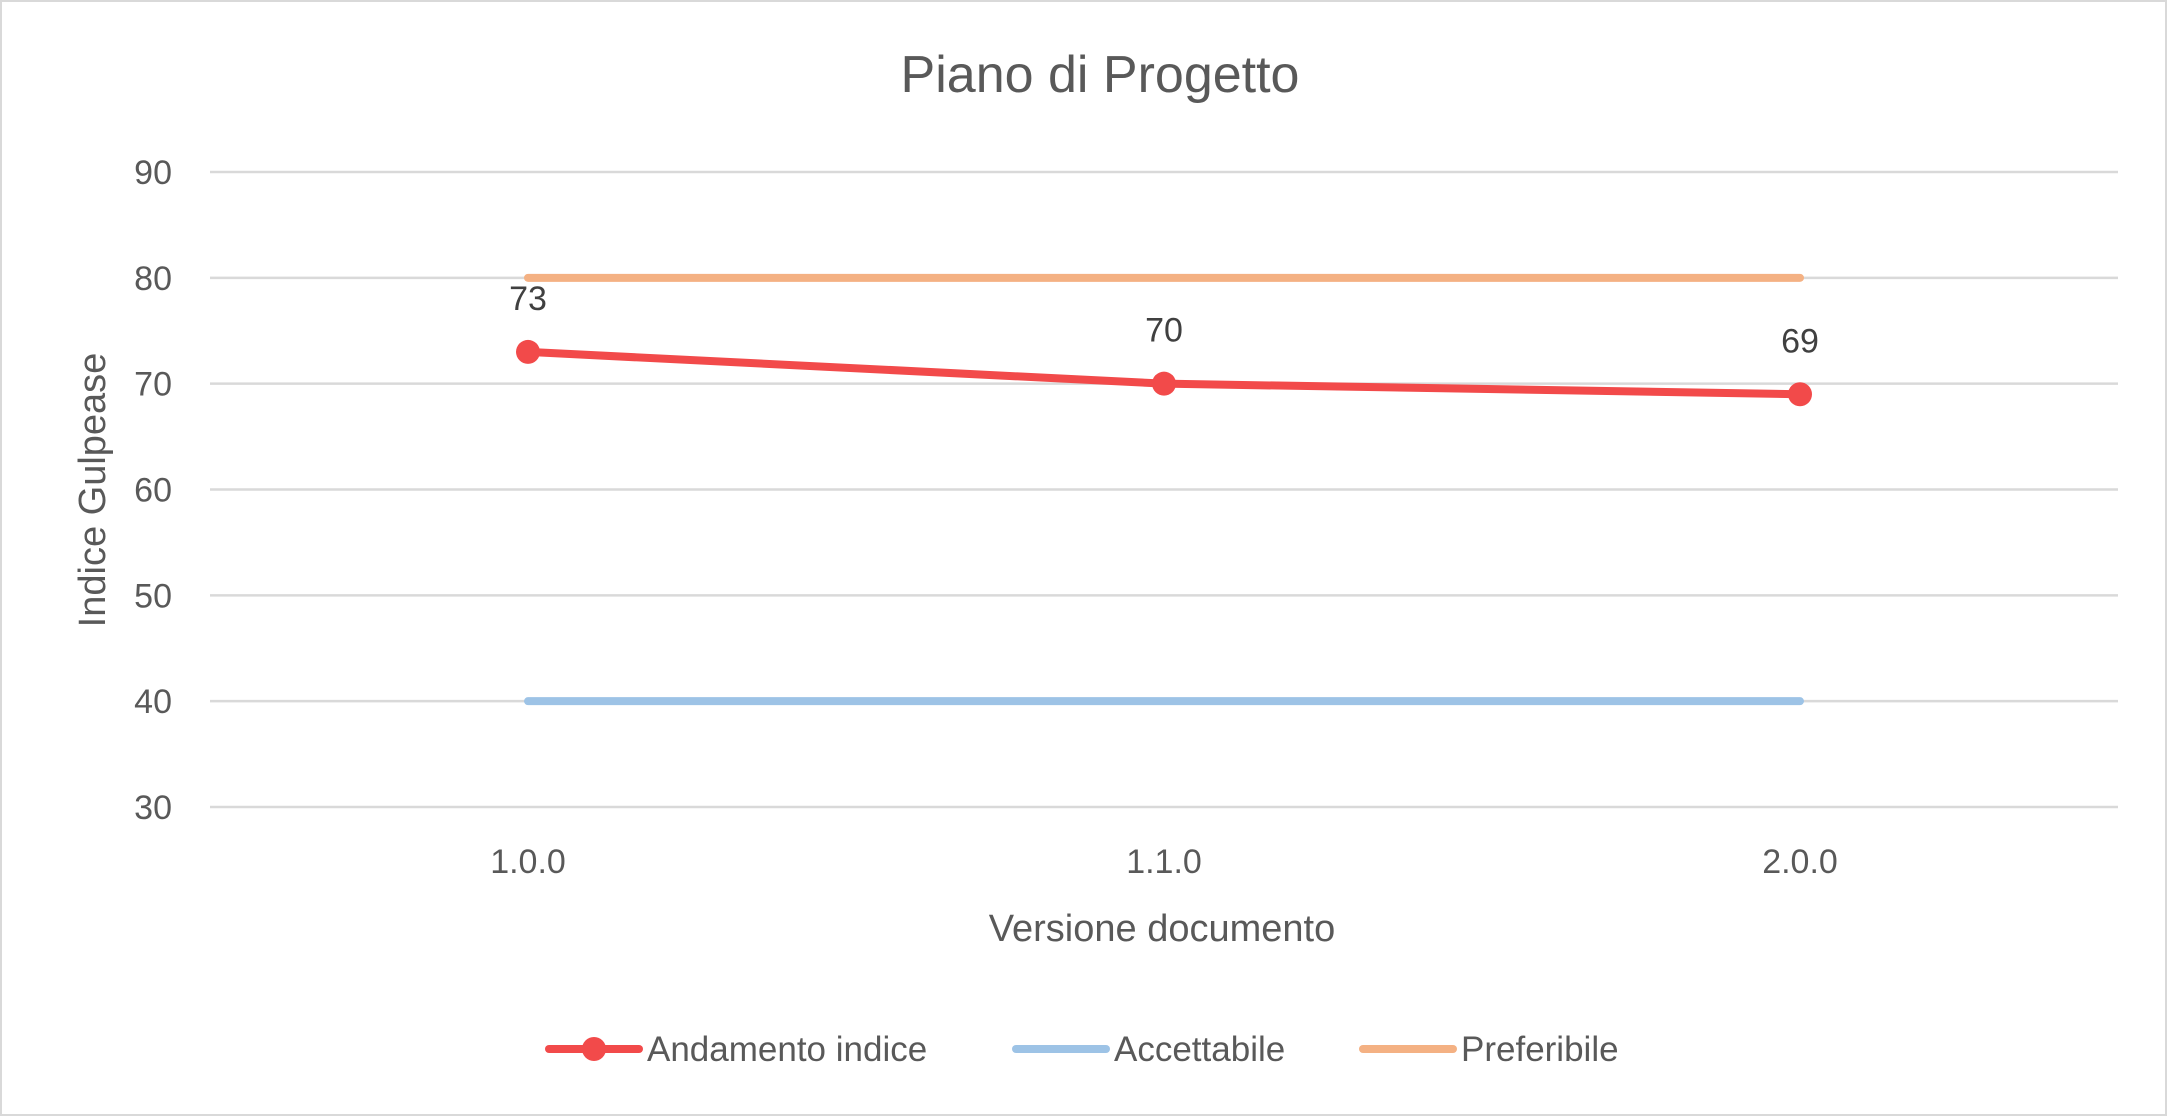  Describe the element at coordinates (1162, 929) in the screenshot. I see `x-axis-title: Versione documento` at that location.